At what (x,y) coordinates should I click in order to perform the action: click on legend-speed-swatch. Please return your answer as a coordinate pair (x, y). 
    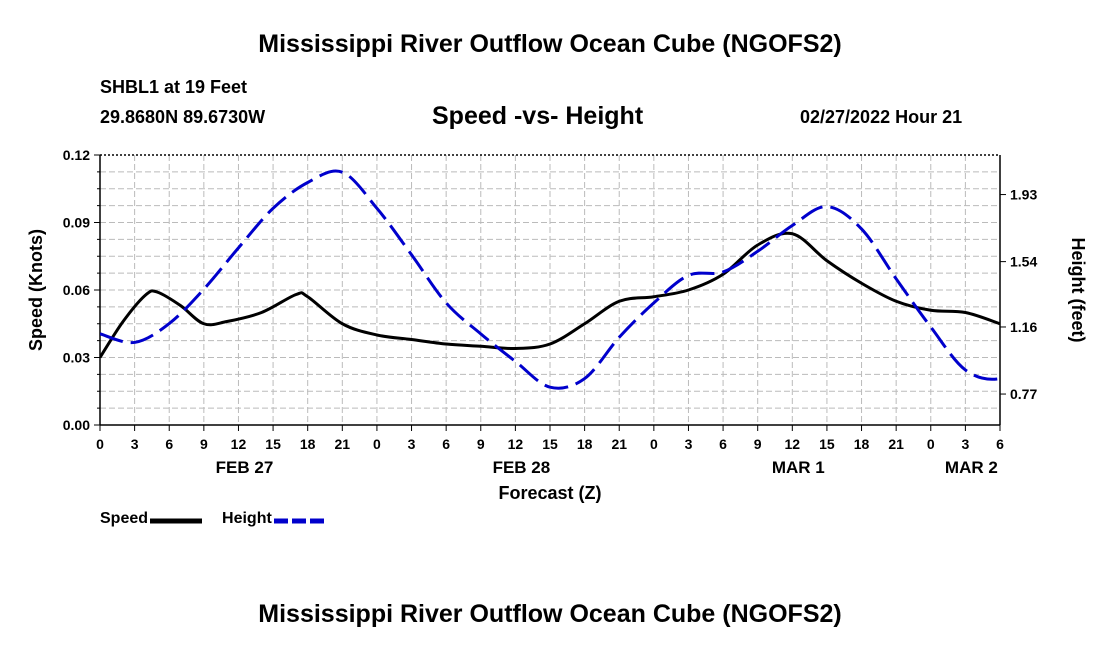
    Looking at the image, I should click on (176, 521).